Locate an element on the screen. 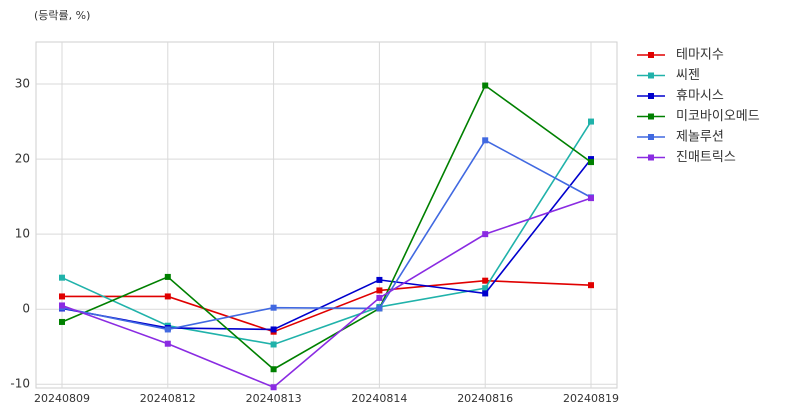  x-tick-label: 20240812 is located at coordinates (168, 398).